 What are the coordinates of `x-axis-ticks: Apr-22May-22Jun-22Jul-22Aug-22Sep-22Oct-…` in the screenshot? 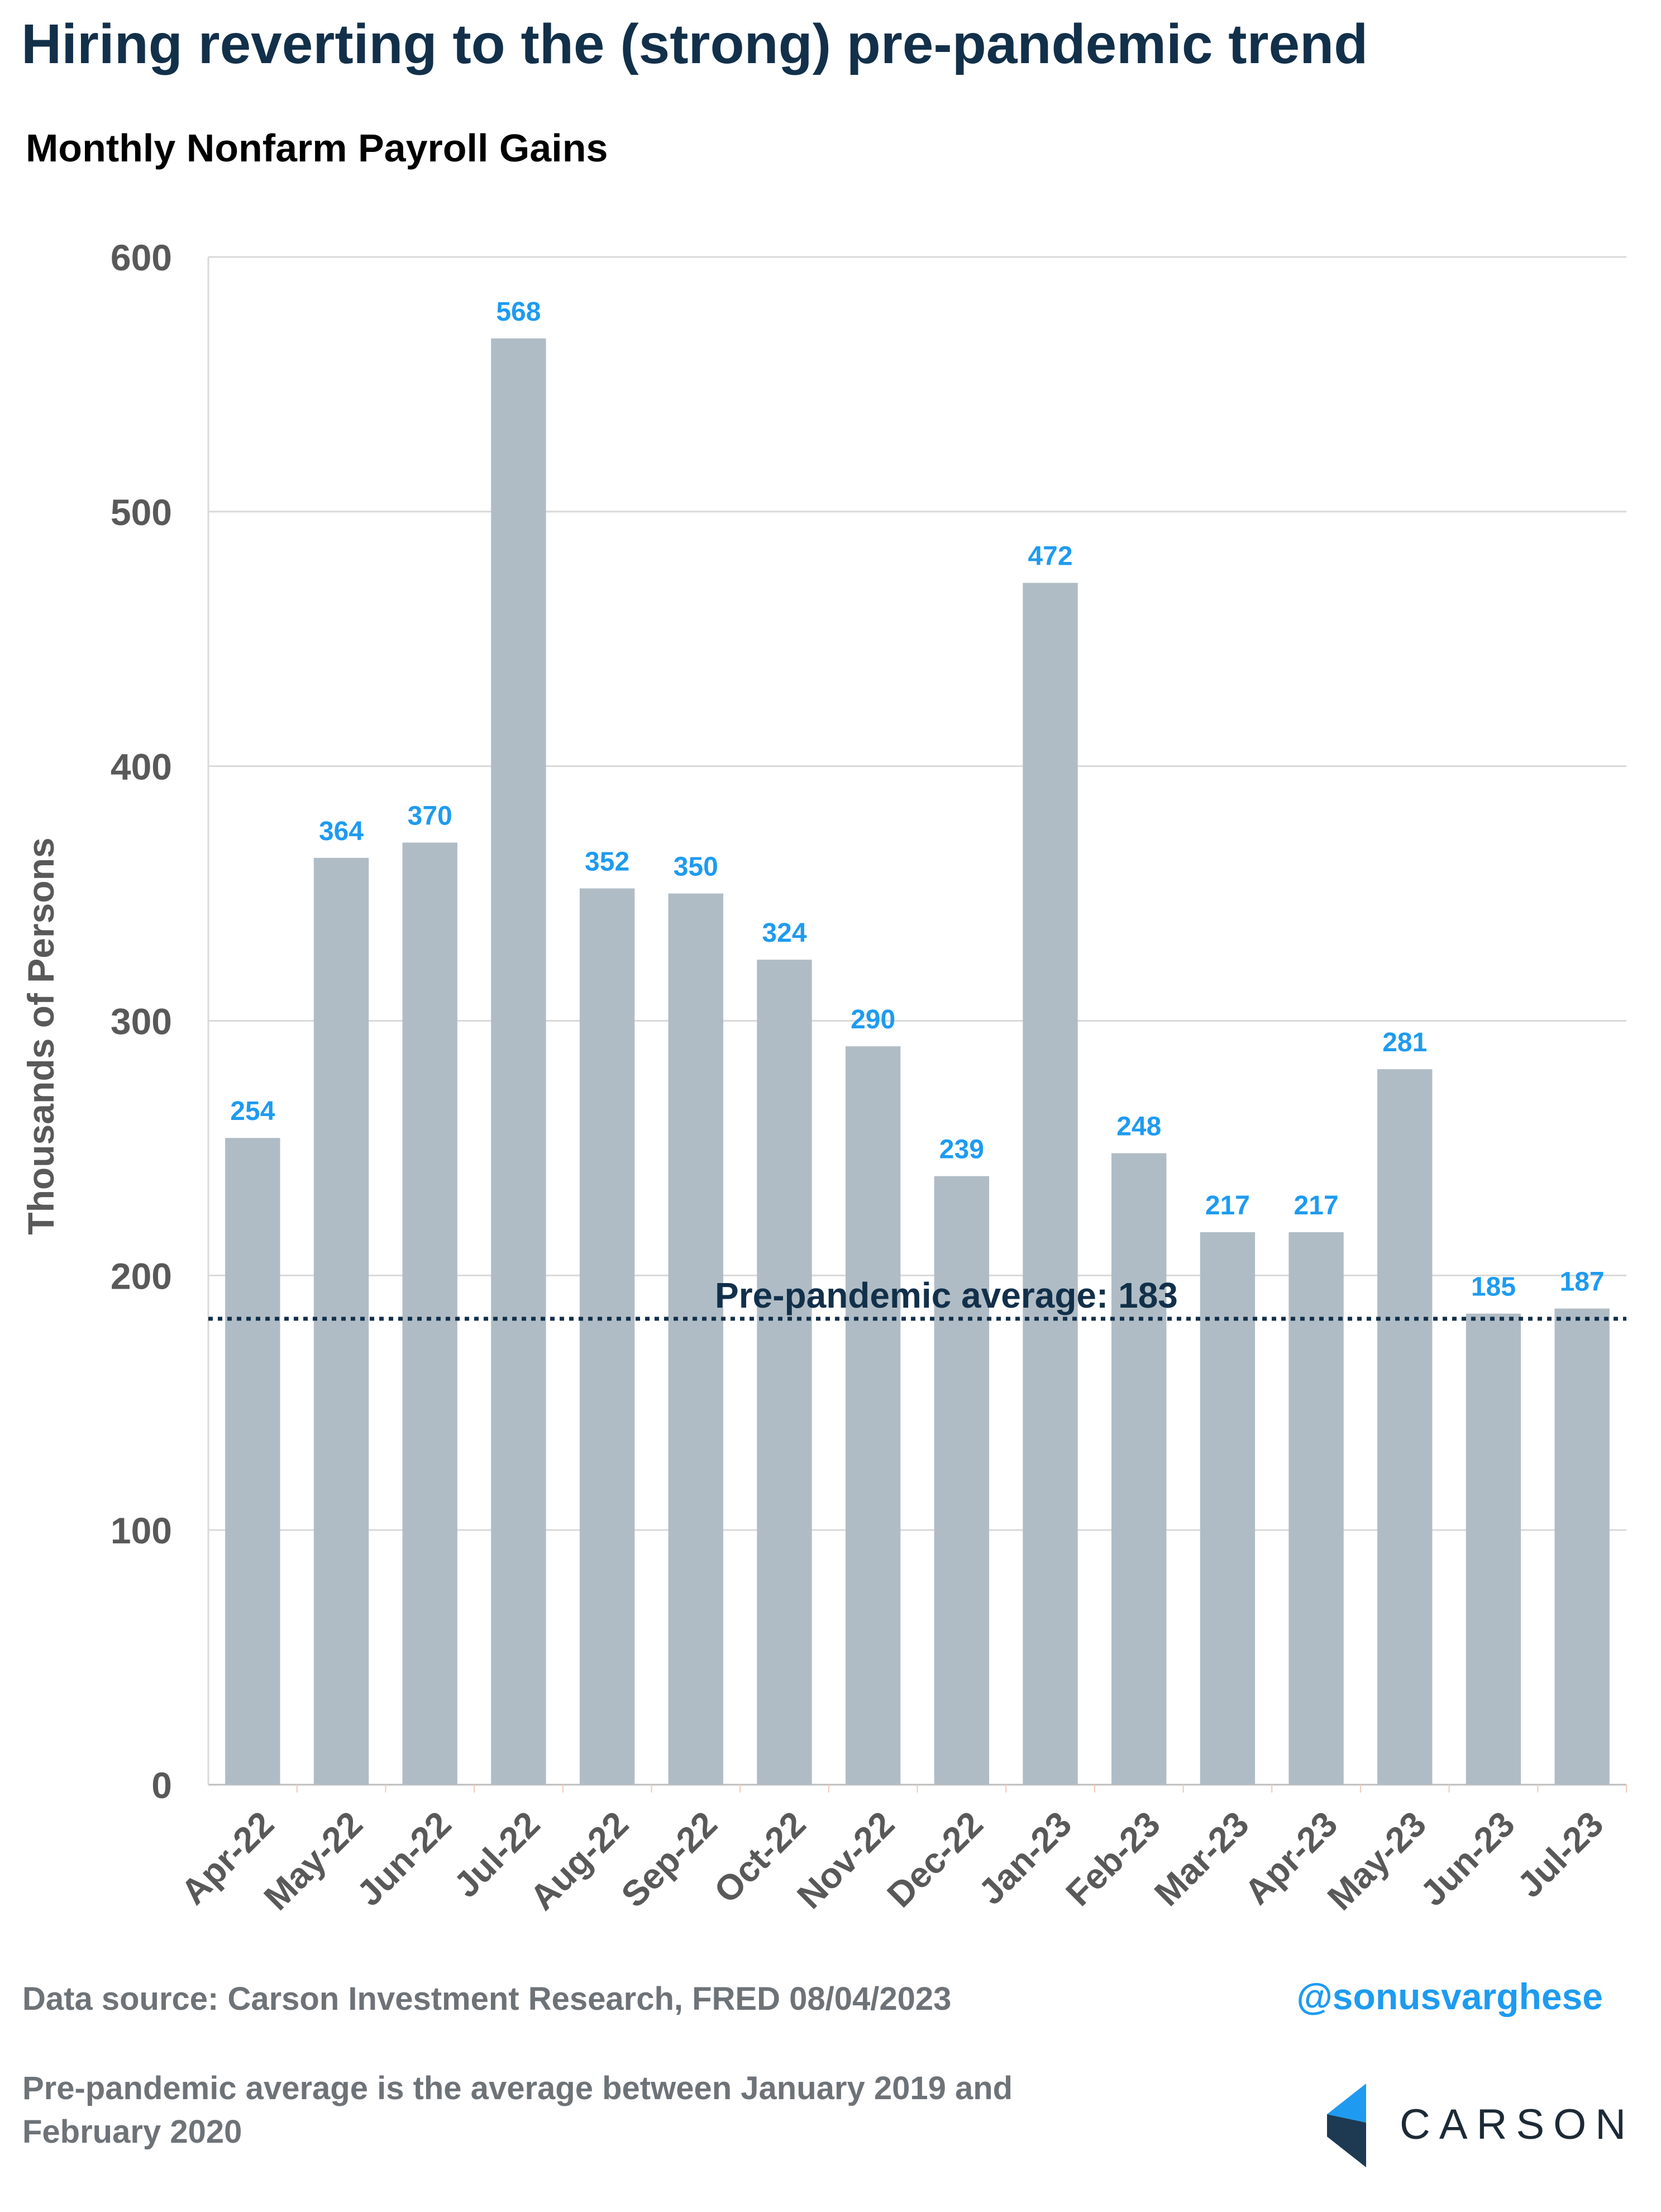 It's located at (900, 1852).